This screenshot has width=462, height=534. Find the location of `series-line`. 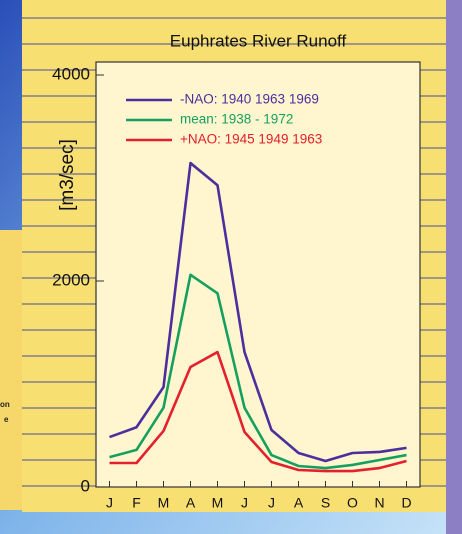

series-line is located at coordinates (258, 411).